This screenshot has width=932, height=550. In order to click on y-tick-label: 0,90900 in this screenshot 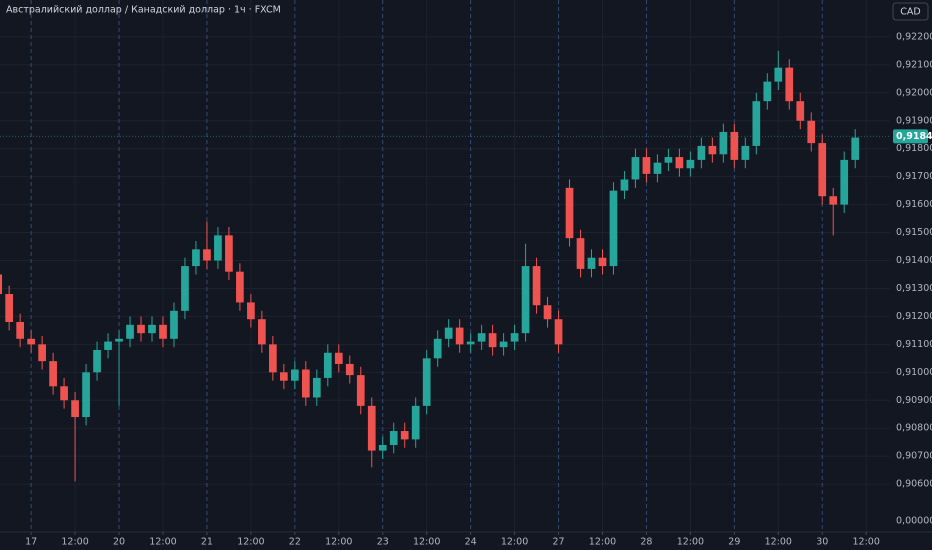, I will do `click(914, 400)`.